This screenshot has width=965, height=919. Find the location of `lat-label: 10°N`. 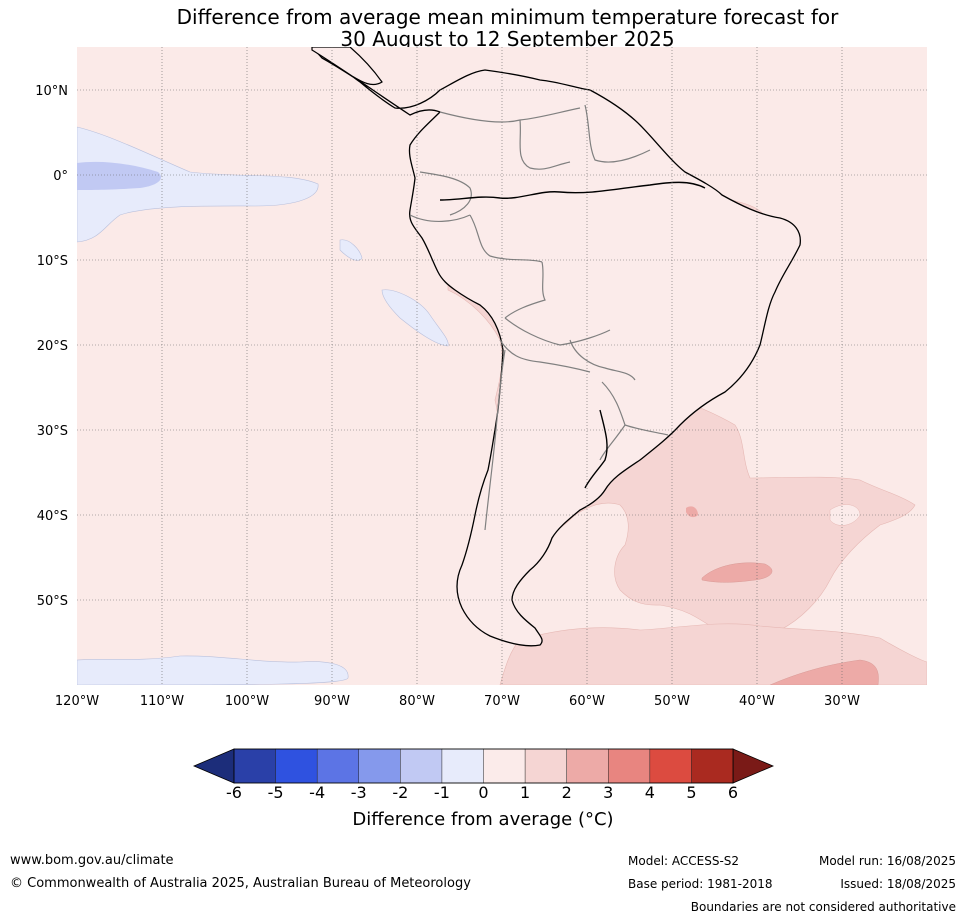

lat-label: 10°N is located at coordinates (51, 91).